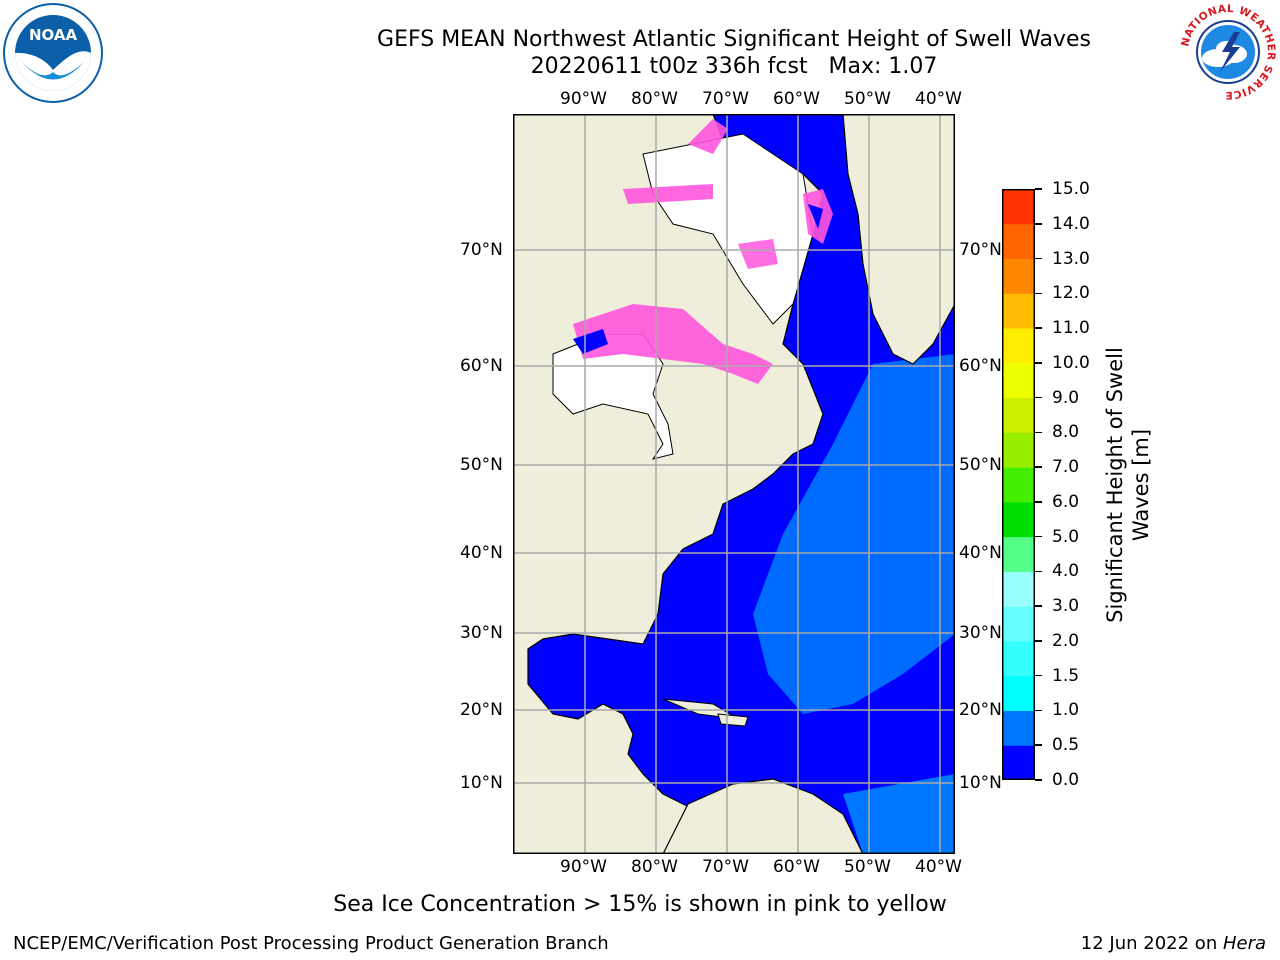 This screenshot has width=1280, height=960. What do you see at coordinates (796, 99) in the screenshot?
I see `lon-label-top: 60°W` at bounding box center [796, 99].